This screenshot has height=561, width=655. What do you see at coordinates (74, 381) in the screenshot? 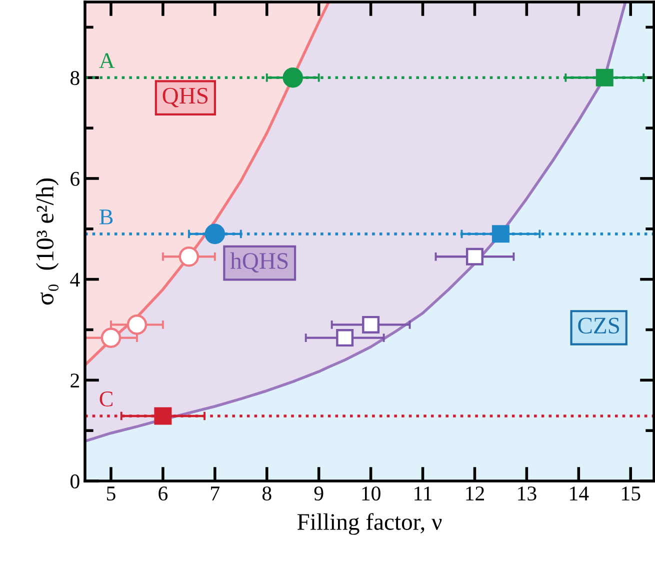
I see `y-tick-label: 2` at bounding box center [74, 381].